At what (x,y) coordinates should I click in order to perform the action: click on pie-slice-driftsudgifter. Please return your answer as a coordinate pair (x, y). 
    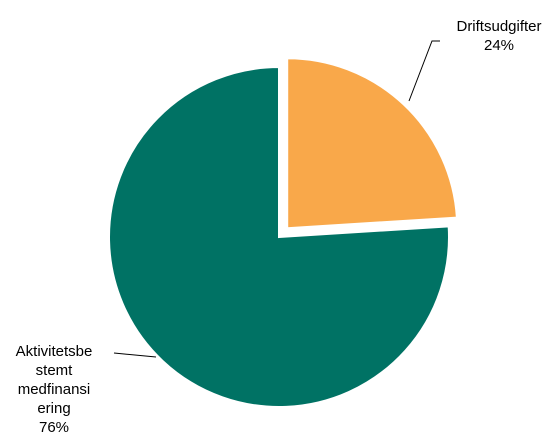
    Looking at the image, I should click on (372, 143).